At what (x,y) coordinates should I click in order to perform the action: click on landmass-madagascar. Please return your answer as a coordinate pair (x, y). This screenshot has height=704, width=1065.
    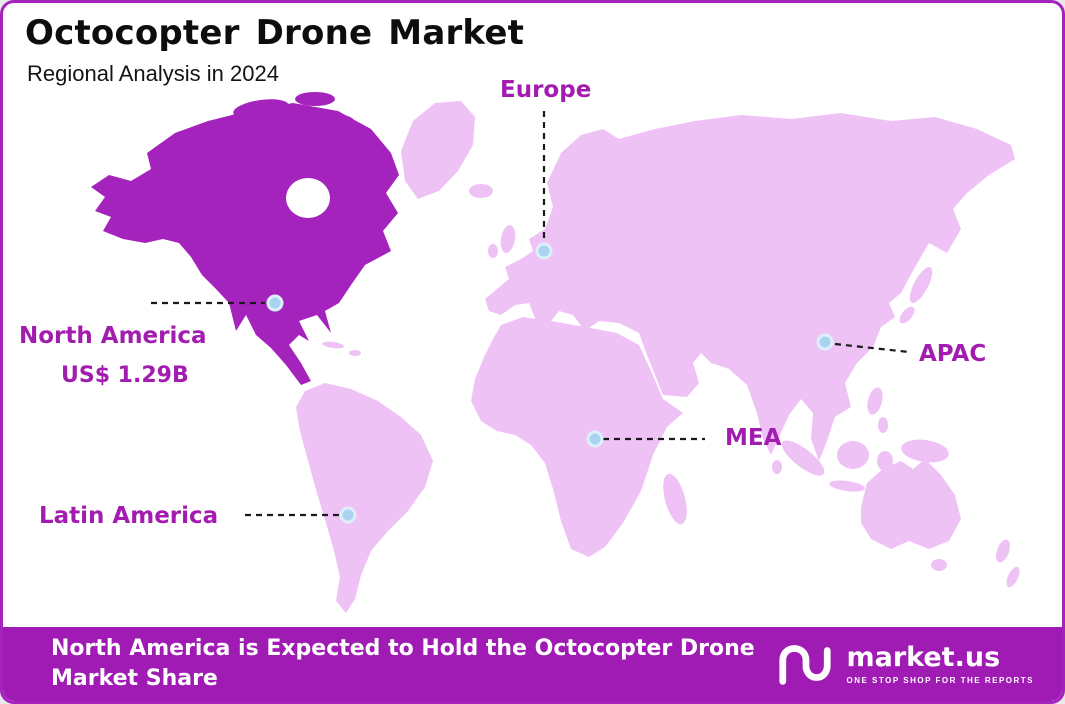
    Looking at the image, I should click on (675, 499).